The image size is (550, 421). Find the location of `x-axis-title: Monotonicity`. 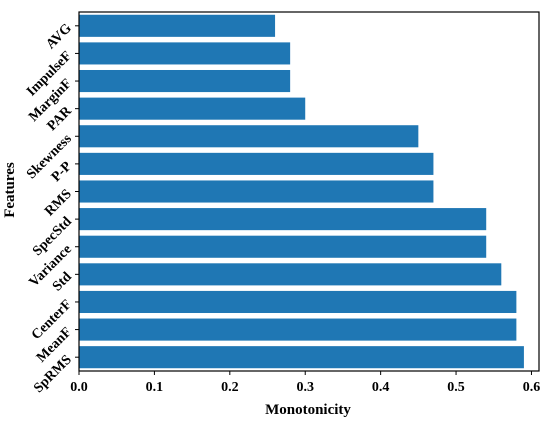

x-axis-title: Monotonicity is located at coordinates (308, 410).